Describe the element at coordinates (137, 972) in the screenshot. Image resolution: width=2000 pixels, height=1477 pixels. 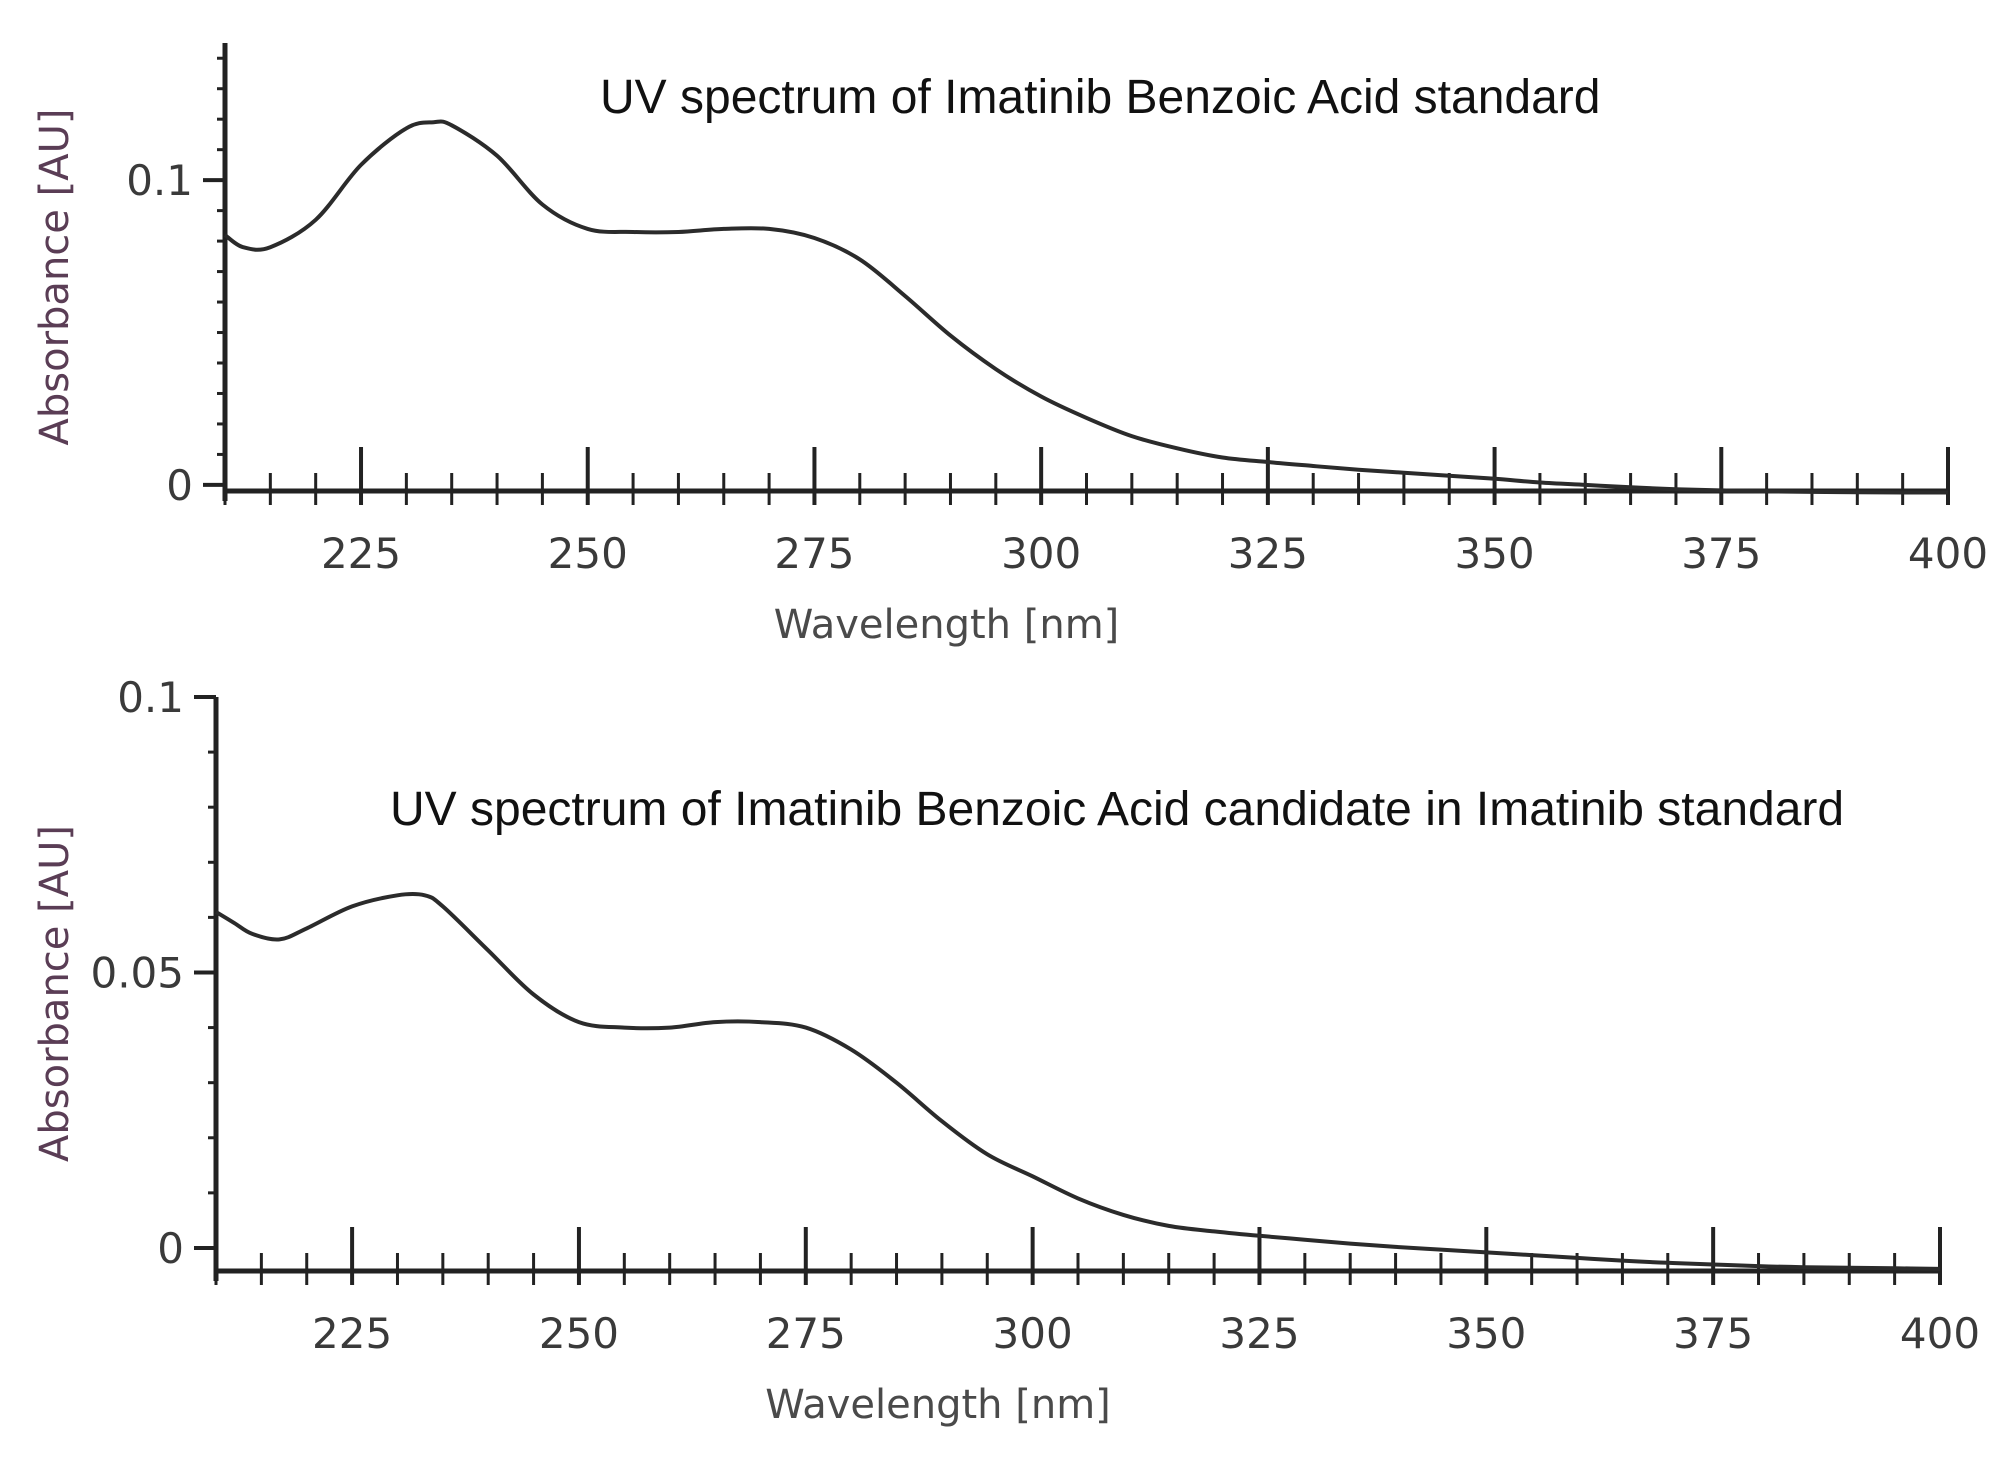
I see `y-tick-label: 0.05` at that location.